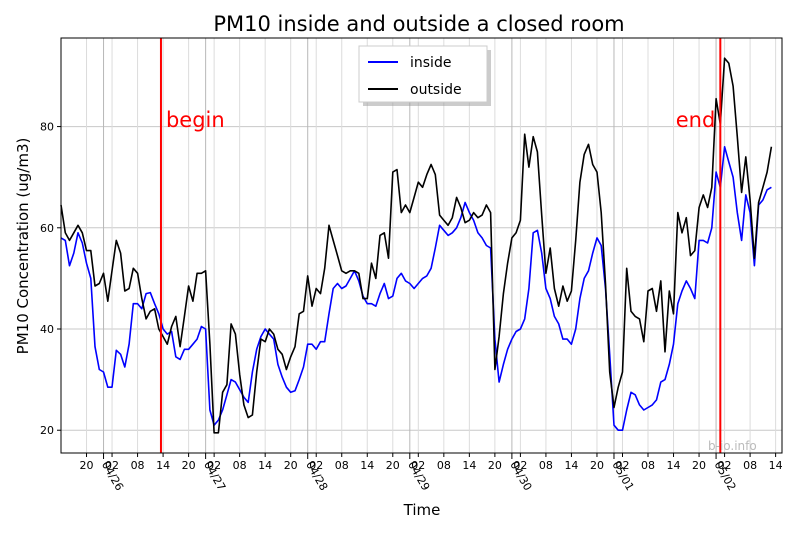 The image size is (800, 533). What do you see at coordinates (393, 465) in the screenshot?
I see `x-tick-label-12: 20` at bounding box center [393, 465].